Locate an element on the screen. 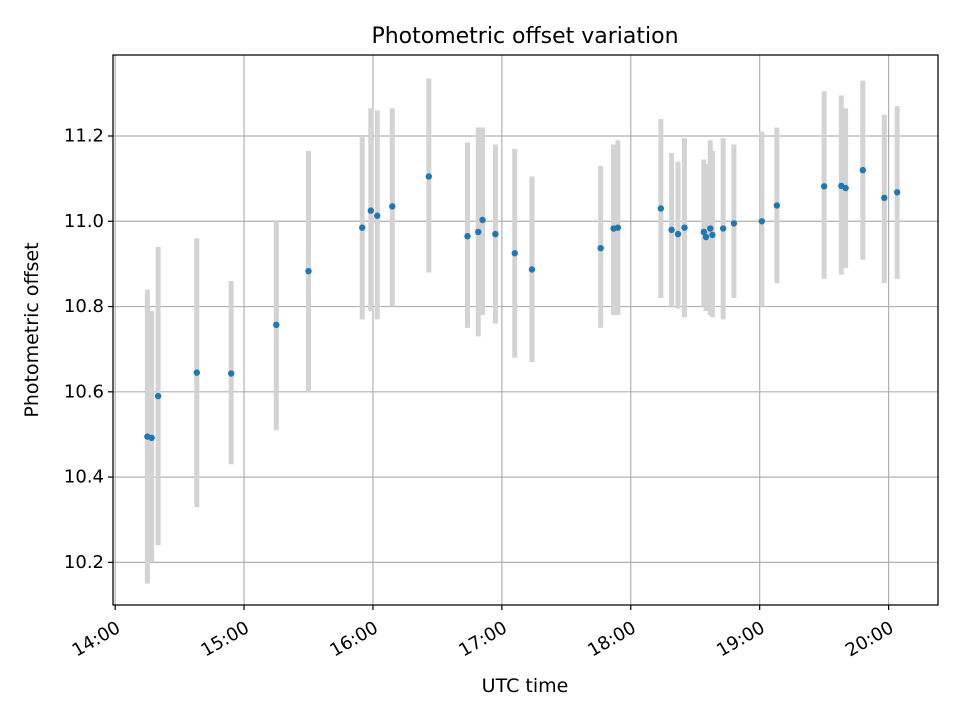  y-tick-label: 10.6 is located at coordinates (84, 391).